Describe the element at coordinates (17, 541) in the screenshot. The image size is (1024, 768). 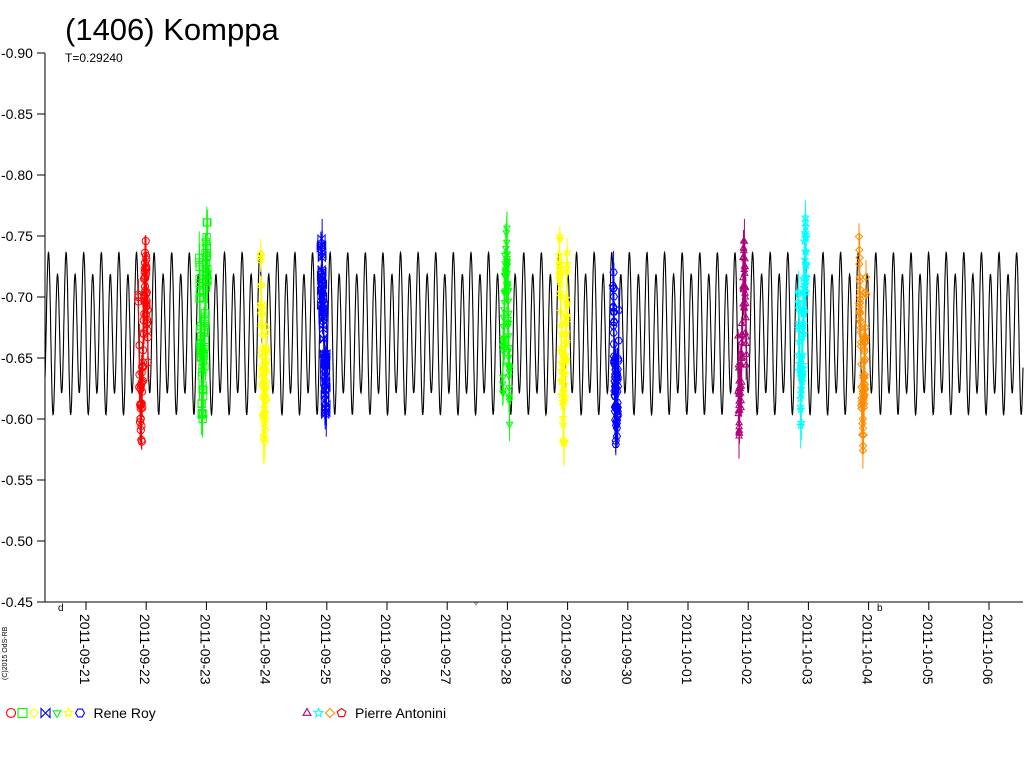
I see `y-tick-label: -0.50` at that location.